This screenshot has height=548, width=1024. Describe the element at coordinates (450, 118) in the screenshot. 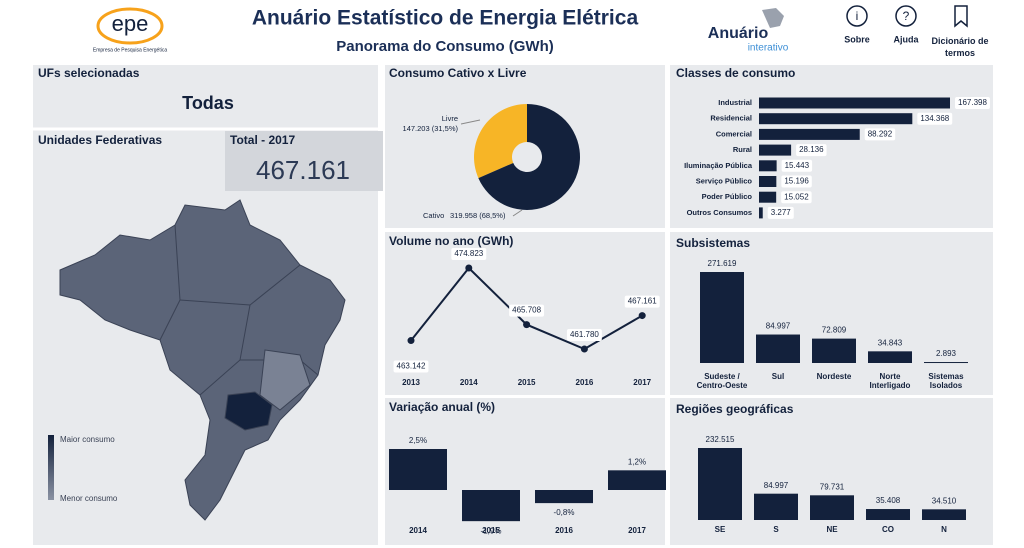

I see `slice-label: Livre` at that location.